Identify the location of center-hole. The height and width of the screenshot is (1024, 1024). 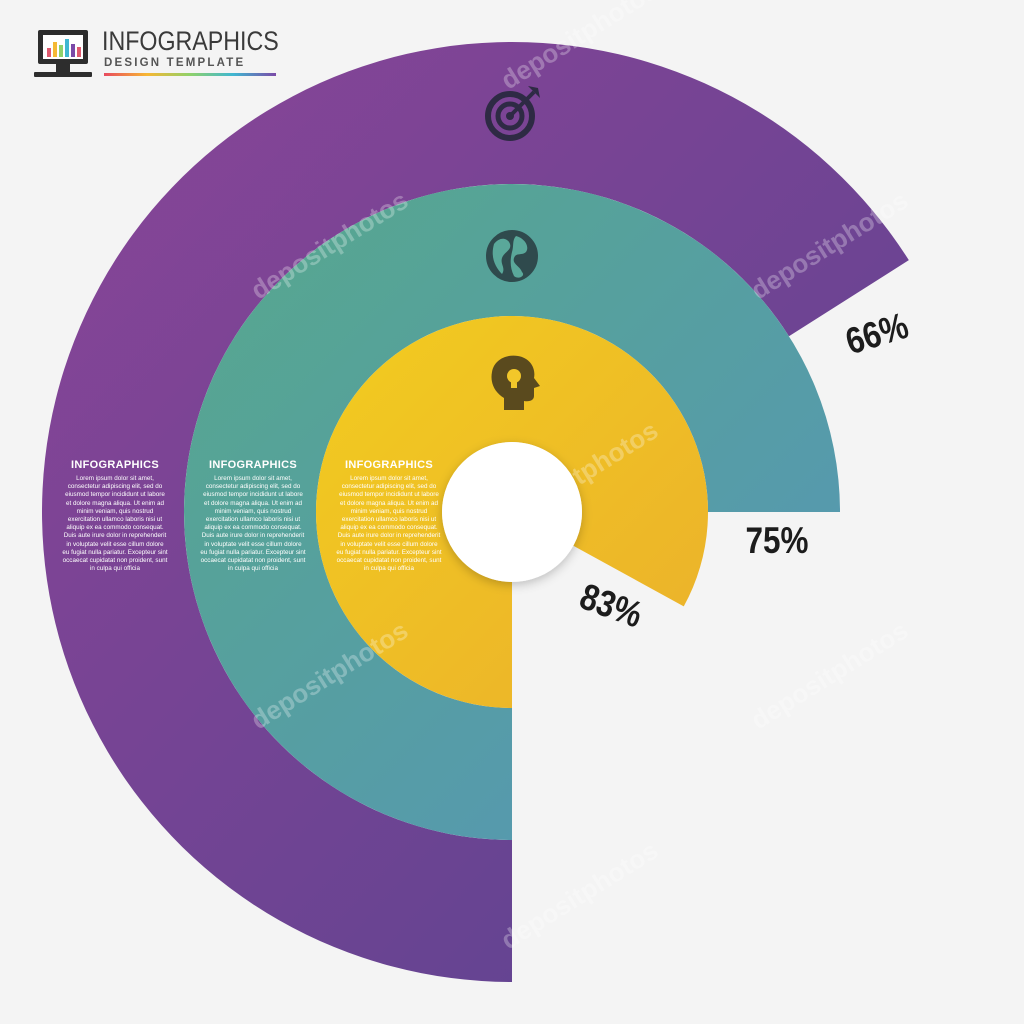
(512, 512).